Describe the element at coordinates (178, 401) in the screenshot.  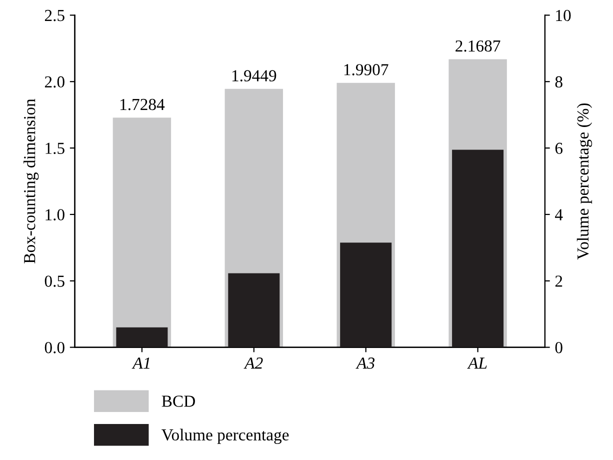
I see `legend-label: BCD` at that location.